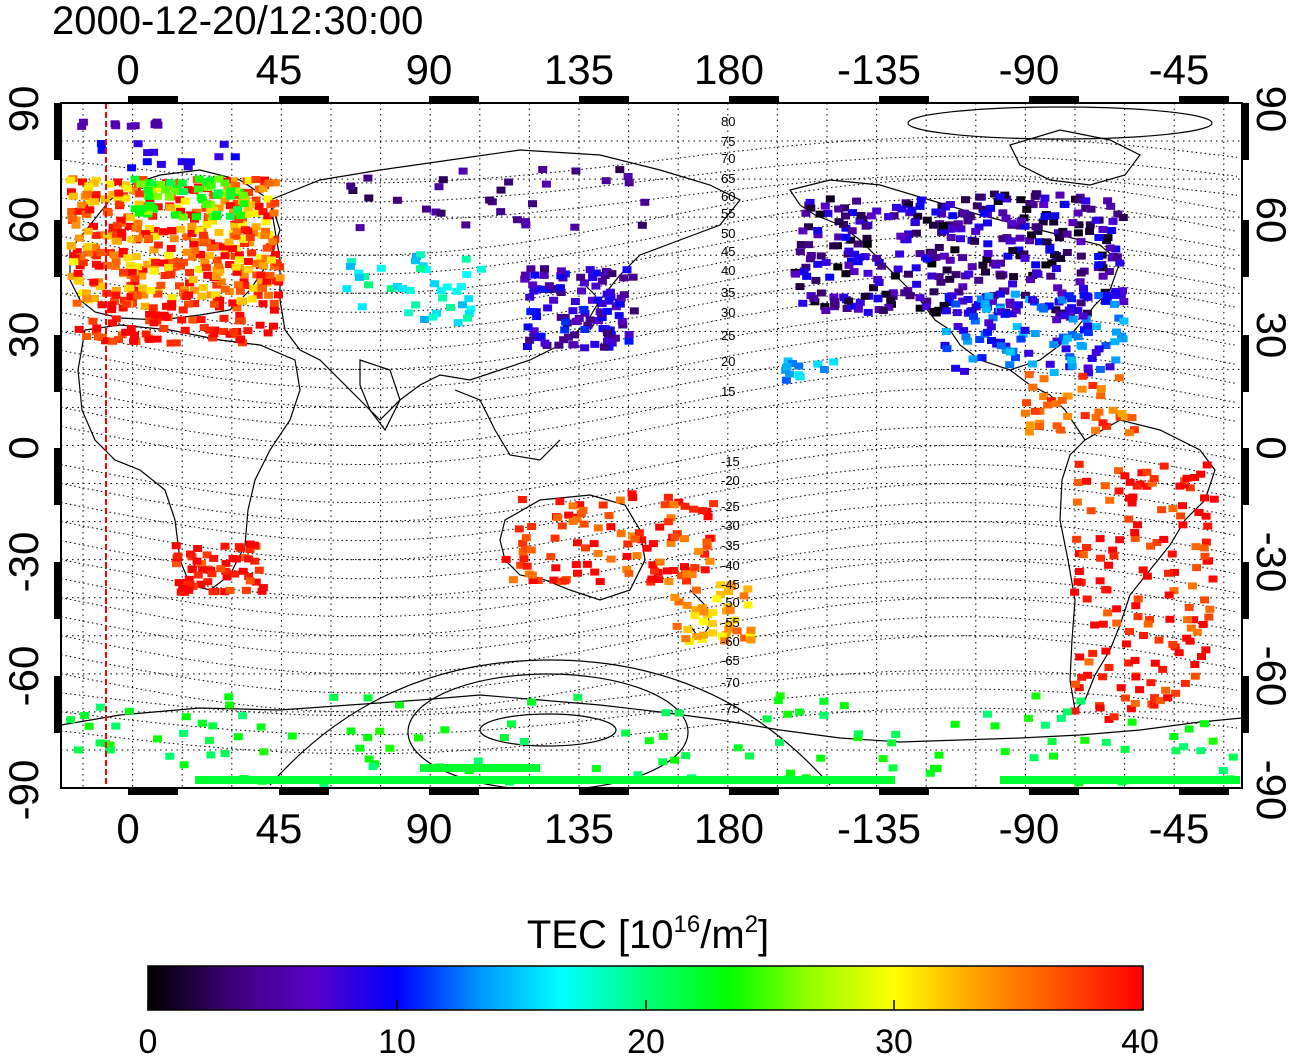 This screenshot has width=1292, height=1057. I want to click on contour-label: -75, so click(730, 708).